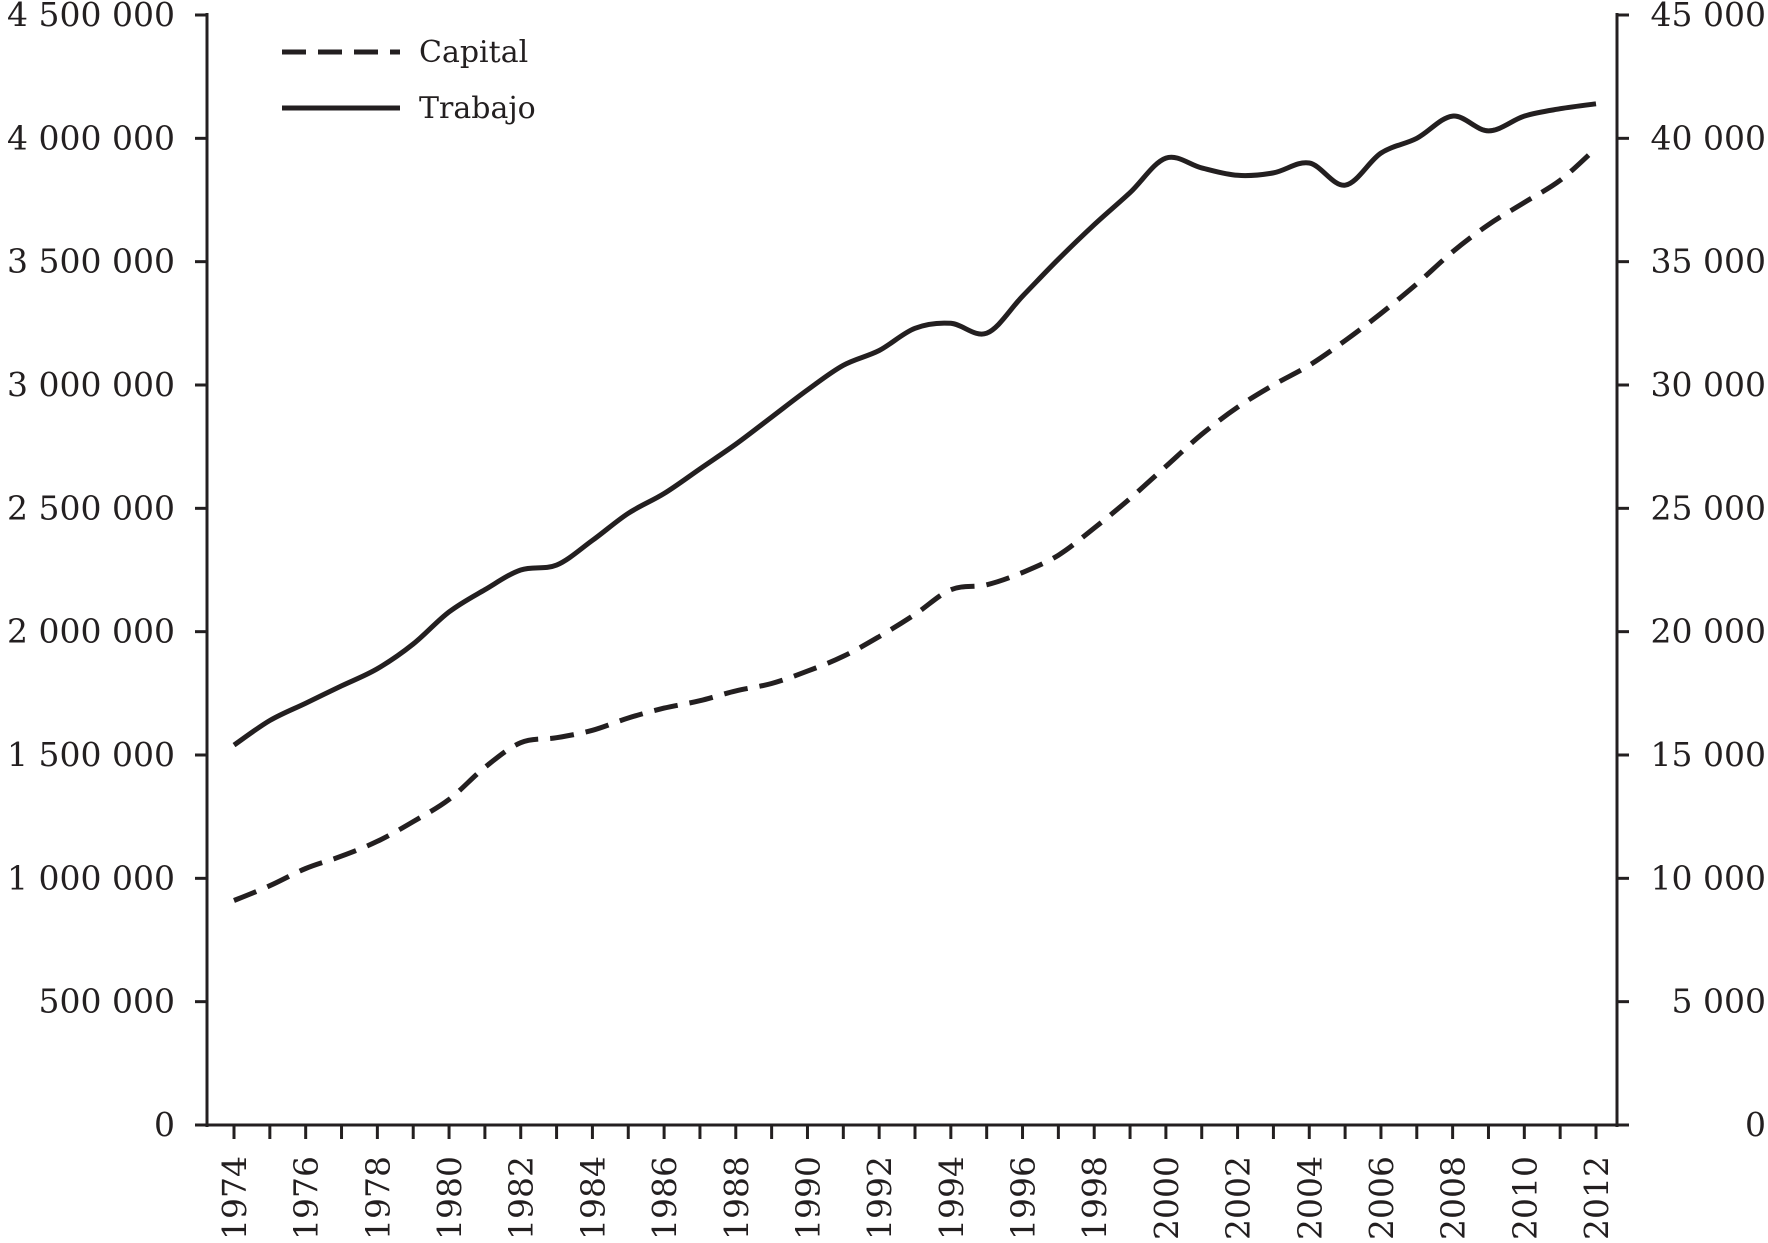 Image resolution: width=1768 pixels, height=1243 pixels. What do you see at coordinates (664, 1198) in the screenshot?
I see `x-tick-label: 1986` at bounding box center [664, 1198].